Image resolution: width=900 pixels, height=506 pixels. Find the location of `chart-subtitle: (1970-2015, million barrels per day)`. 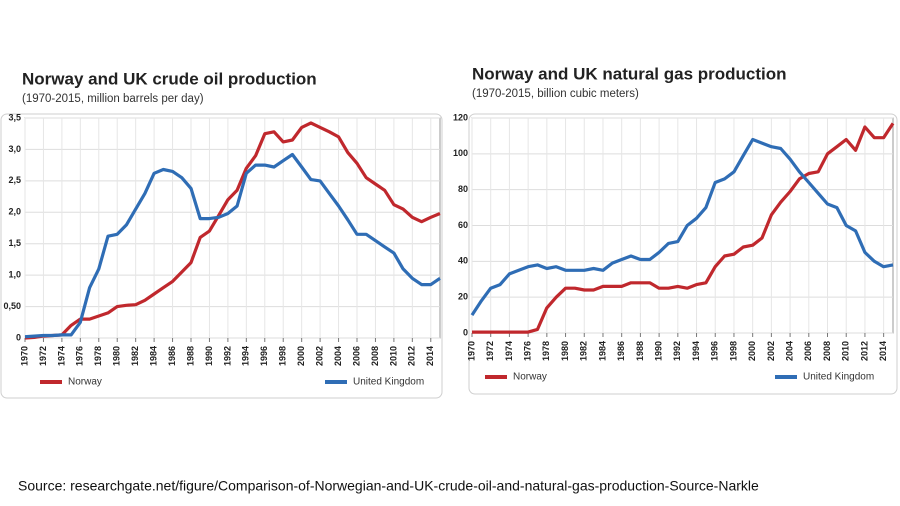

chart-subtitle: (1970-2015, million barrels per day) is located at coordinates (113, 99).